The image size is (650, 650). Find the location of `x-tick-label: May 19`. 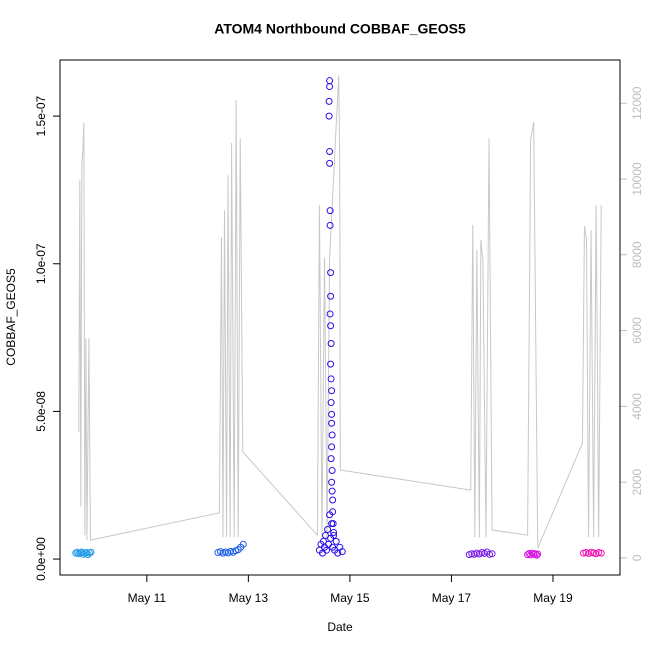

x-tick-label: May 19 is located at coordinates (553, 598).